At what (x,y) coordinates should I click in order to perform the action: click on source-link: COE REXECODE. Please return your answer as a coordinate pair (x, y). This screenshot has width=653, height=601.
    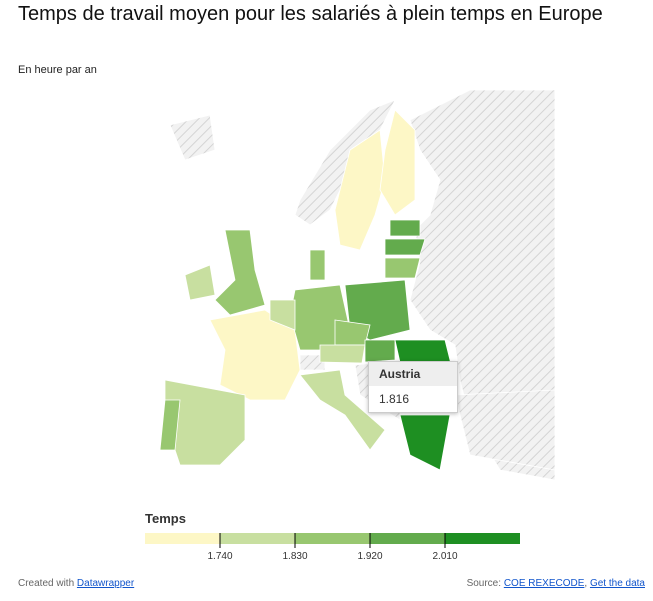
    Looking at the image, I should click on (544, 583).